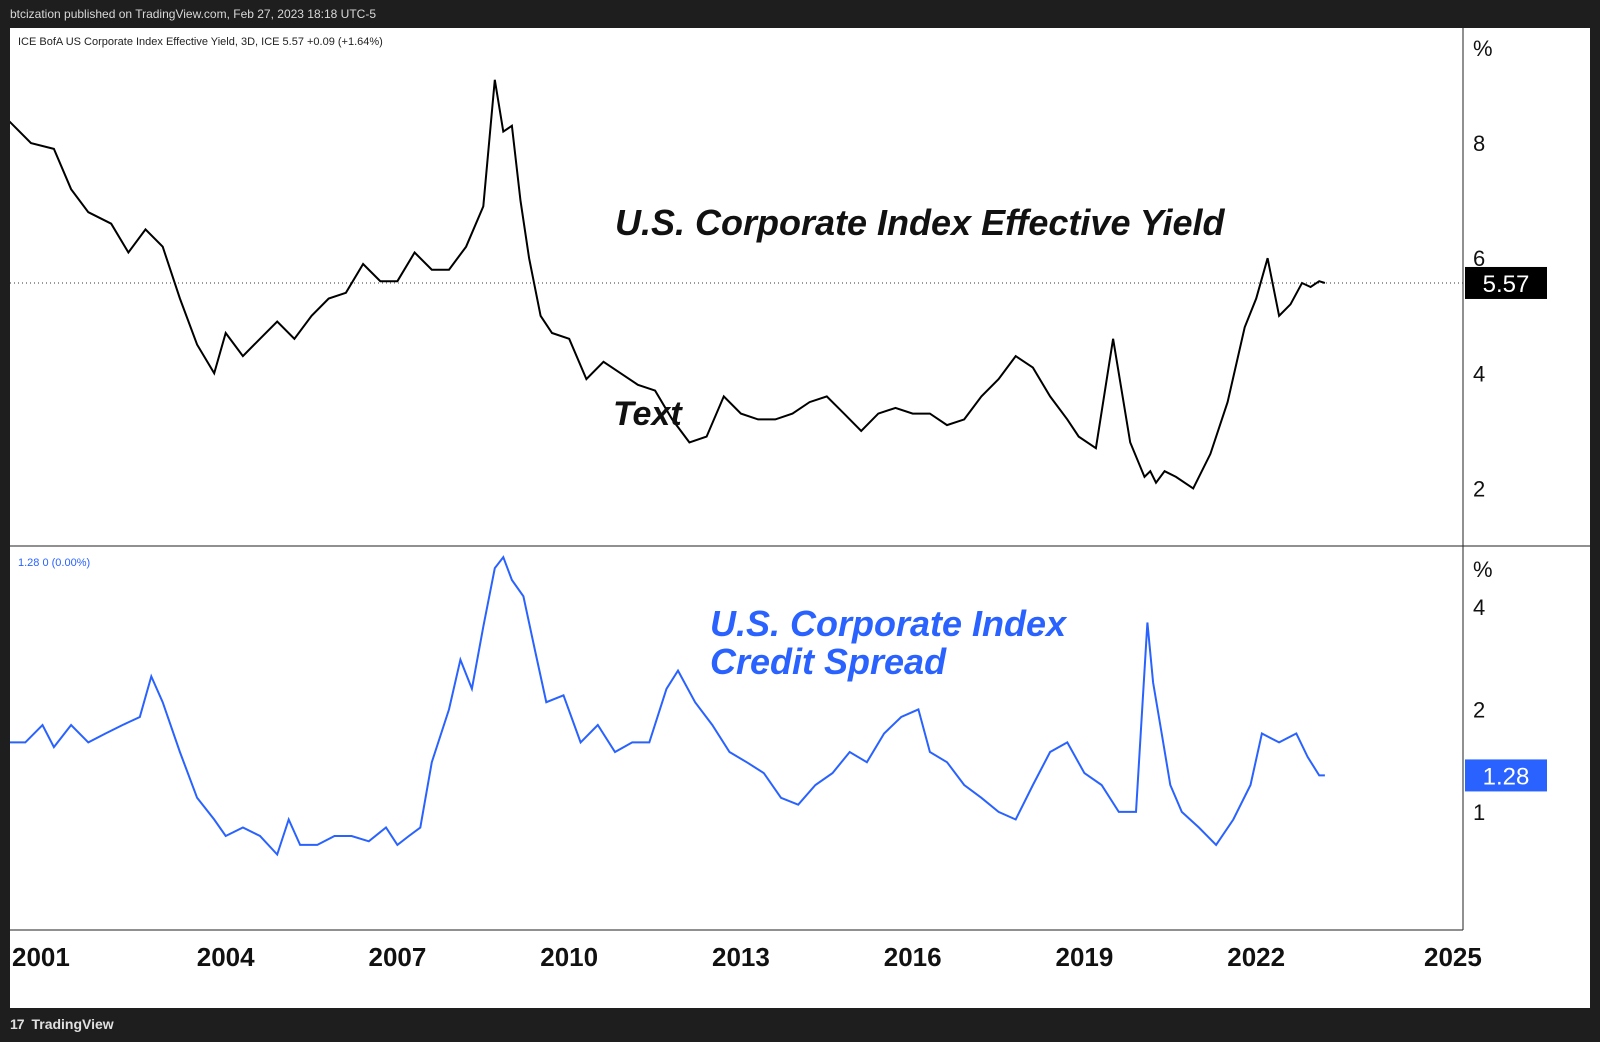  Describe the element at coordinates (920, 222) in the screenshot. I see `yield-chart-title: U.S. Corporate Index Effective Yield` at that location.